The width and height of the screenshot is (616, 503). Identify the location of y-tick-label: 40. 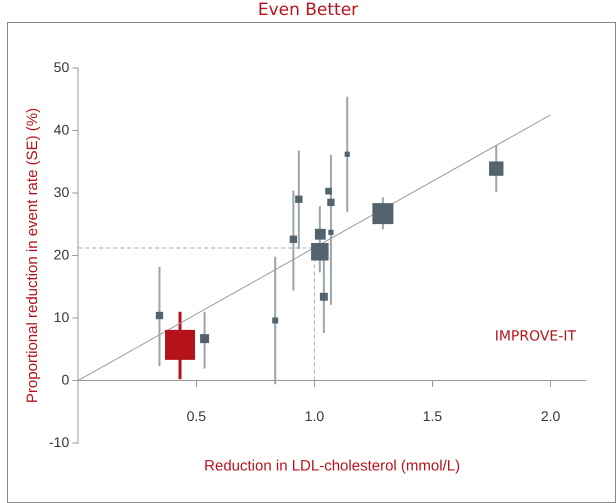
(62, 129).